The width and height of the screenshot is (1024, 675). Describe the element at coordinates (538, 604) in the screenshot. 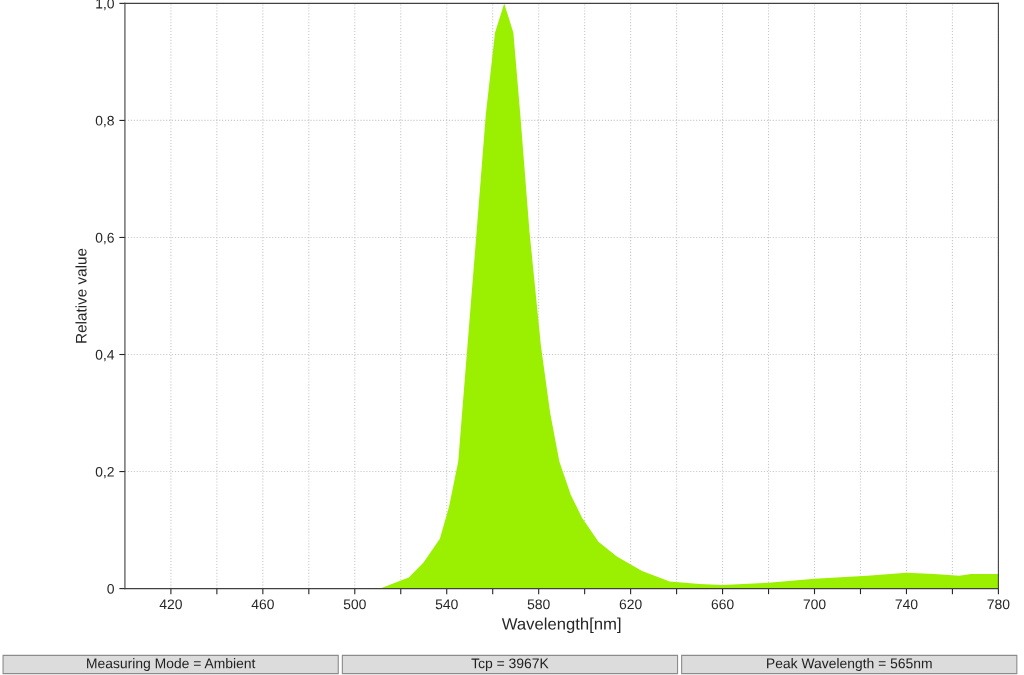

I see `x-tick-label: 580` at that location.